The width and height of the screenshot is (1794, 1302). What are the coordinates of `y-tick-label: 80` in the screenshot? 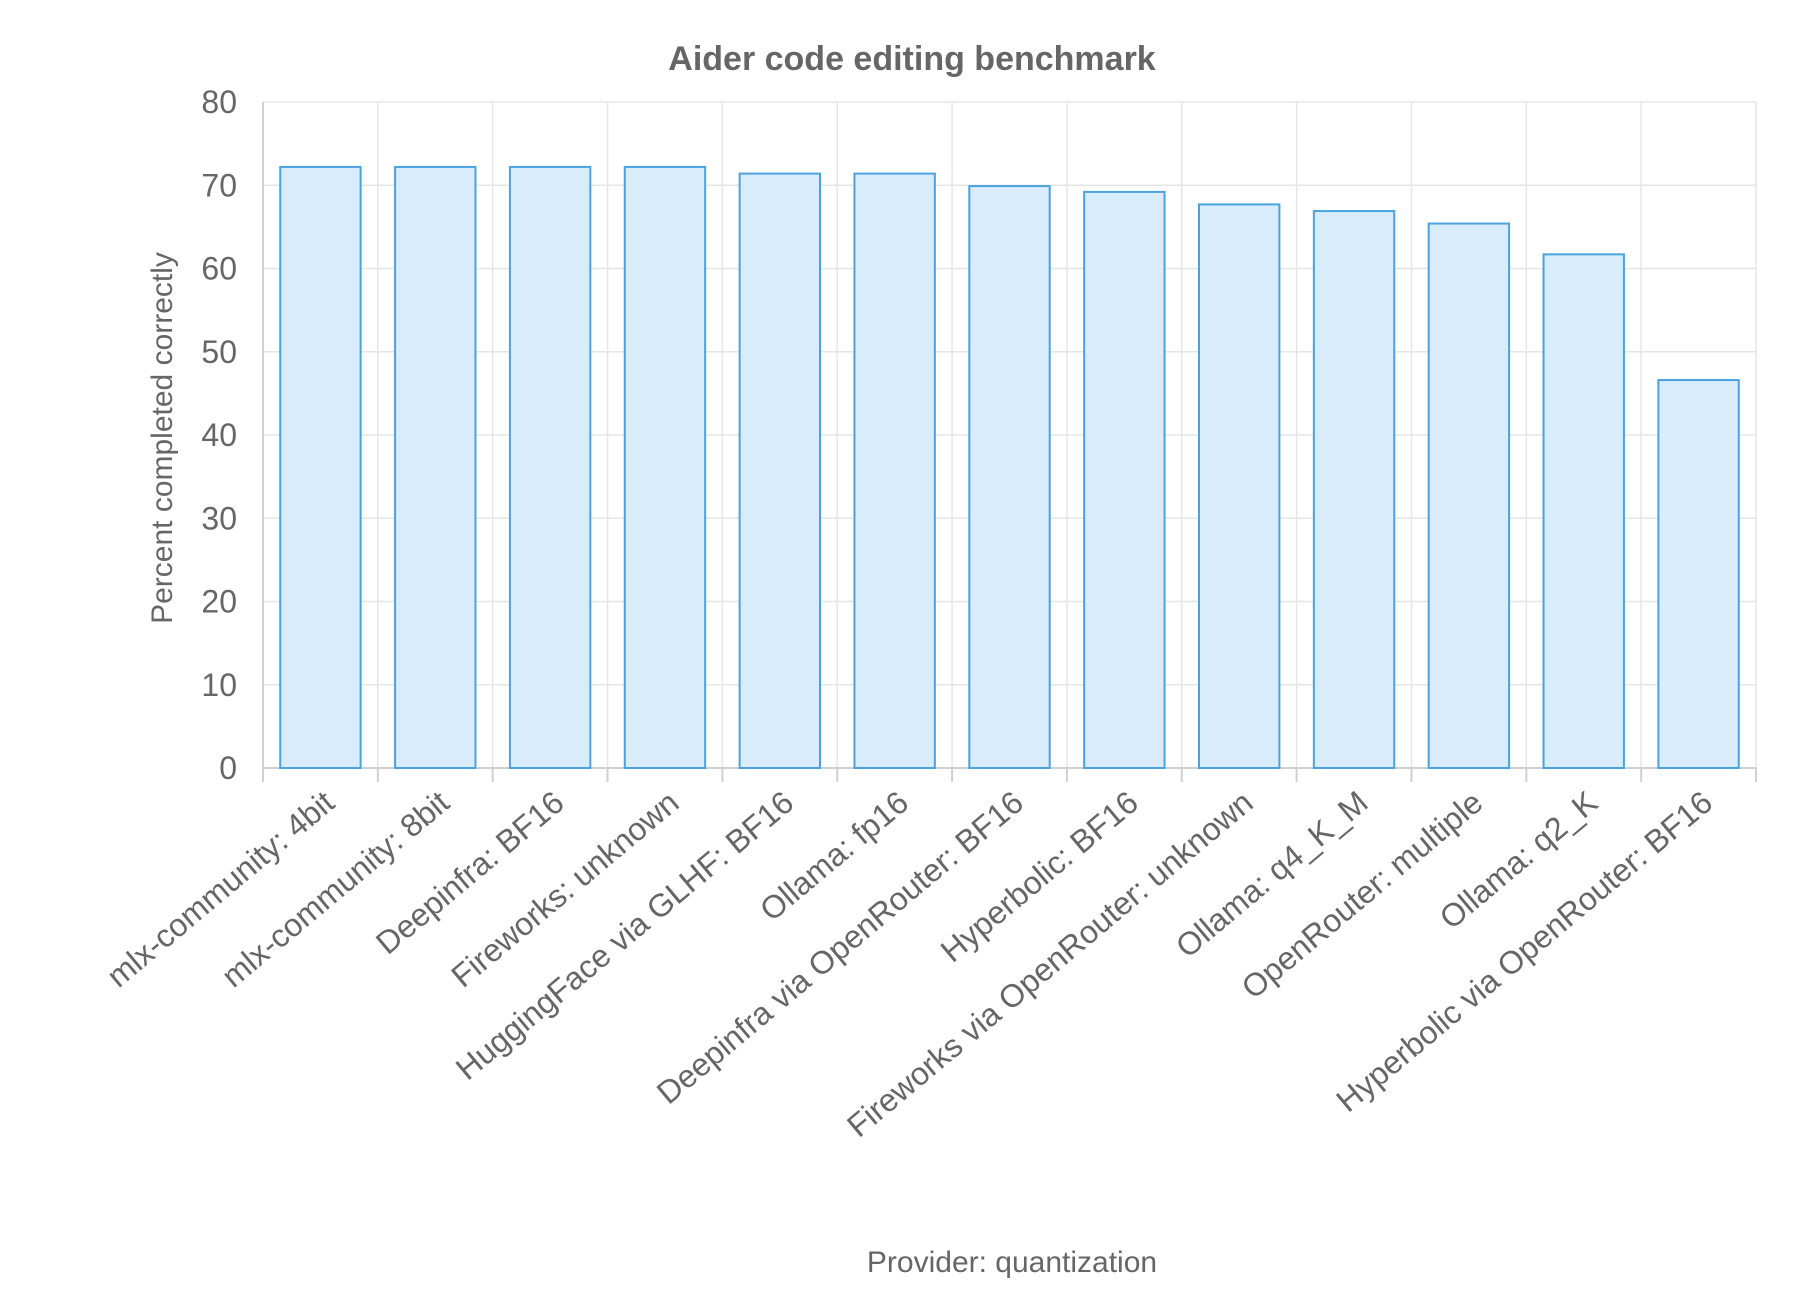 It's located at (219, 102).